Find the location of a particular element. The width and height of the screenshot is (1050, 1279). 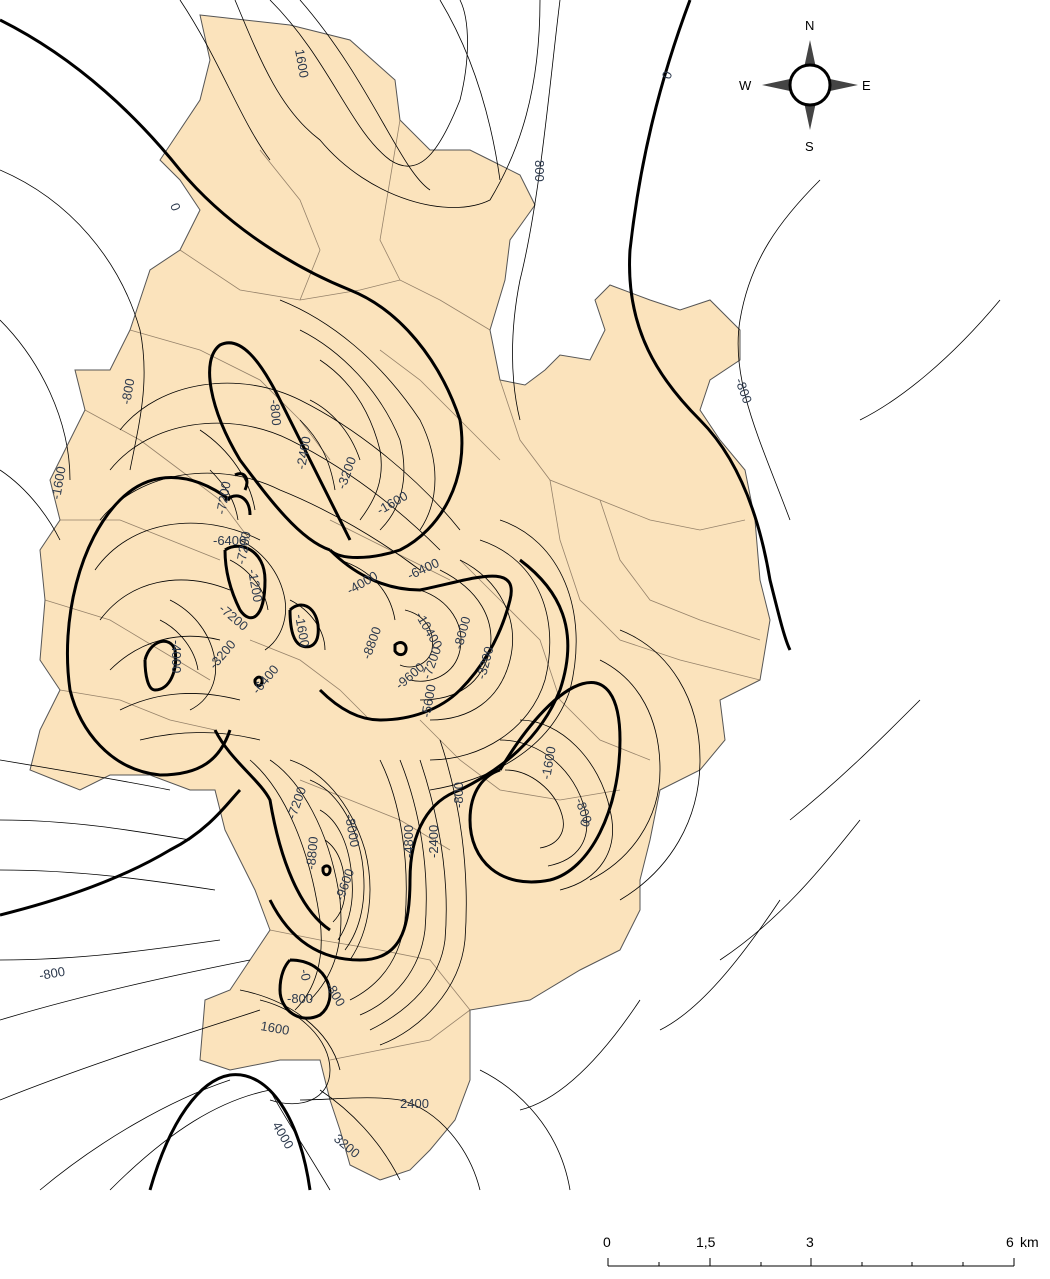

contour-label: -8000 is located at coordinates (352, 830).